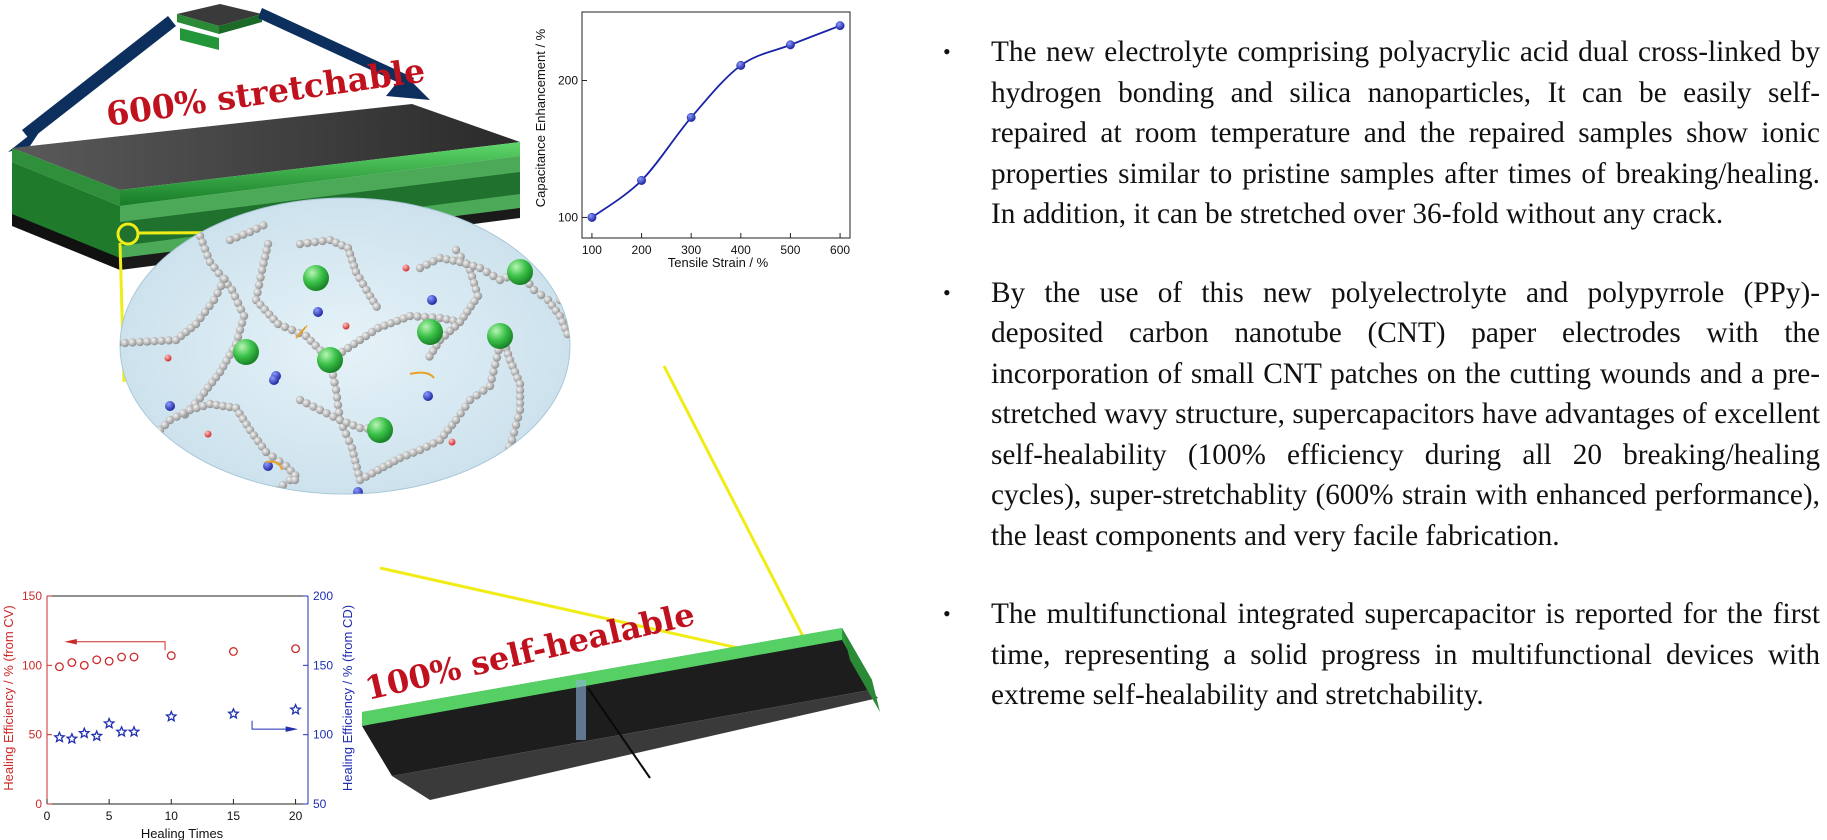  What do you see at coordinates (540, 117) in the screenshot?
I see `chart1-ylabel: Capacitance Enhancement / %` at bounding box center [540, 117].